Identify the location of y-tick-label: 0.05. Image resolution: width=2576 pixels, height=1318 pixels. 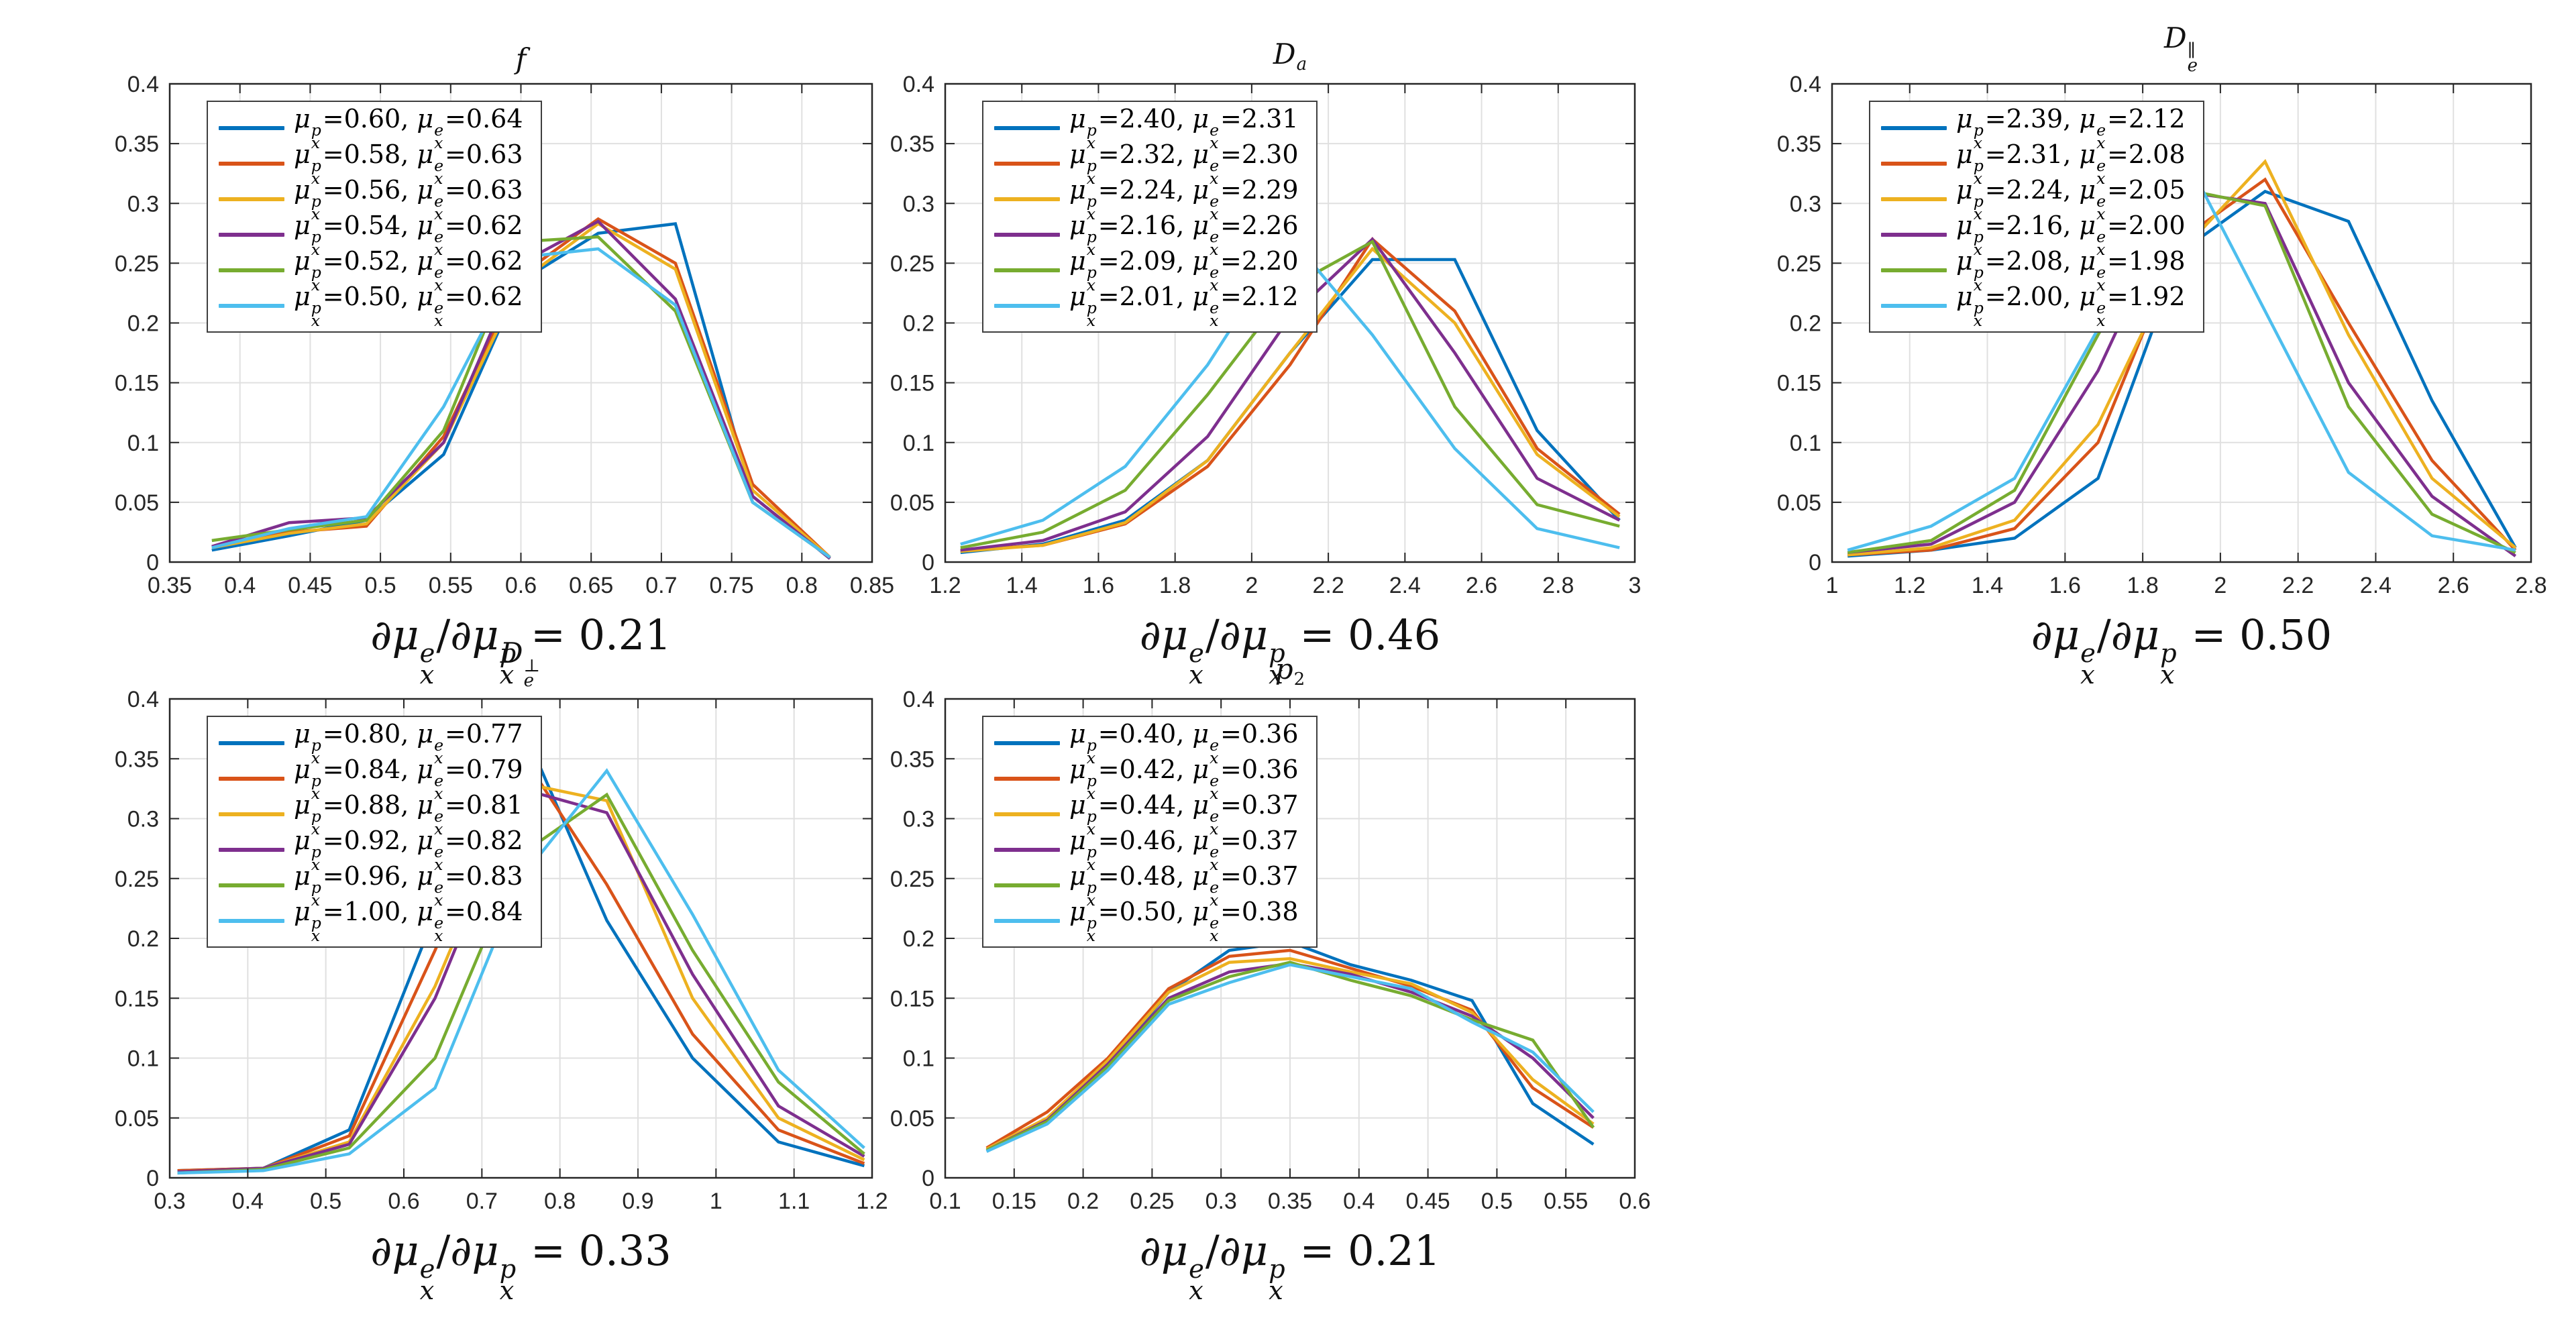
(137, 503).